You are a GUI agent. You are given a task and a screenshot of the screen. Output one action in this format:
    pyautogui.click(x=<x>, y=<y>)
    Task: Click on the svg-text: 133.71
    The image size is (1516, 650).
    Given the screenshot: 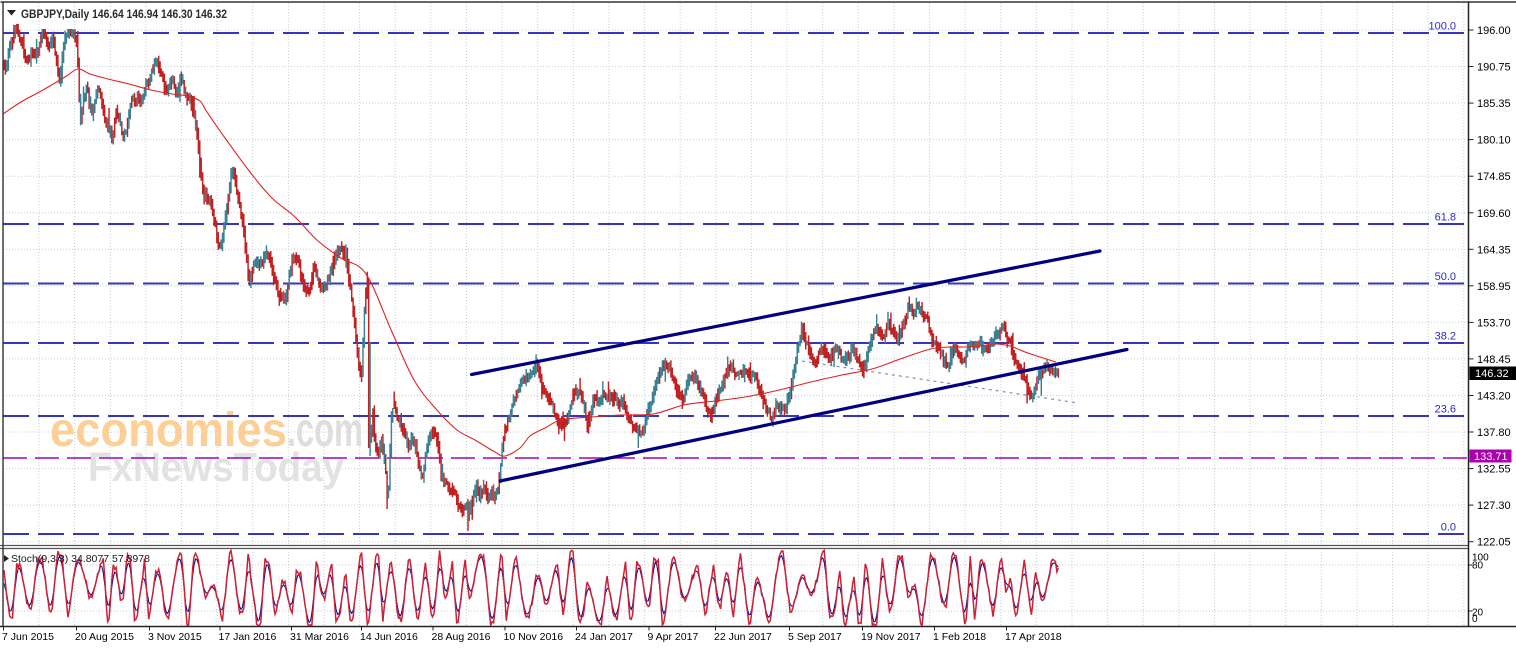 What is the action you would take?
    pyautogui.click(x=1491, y=457)
    